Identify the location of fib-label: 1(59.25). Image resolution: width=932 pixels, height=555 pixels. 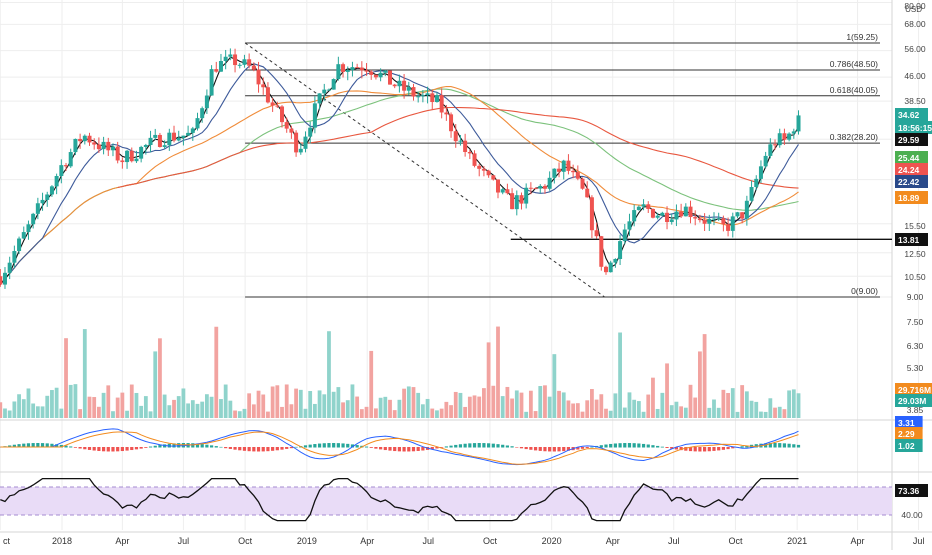
(862, 37).